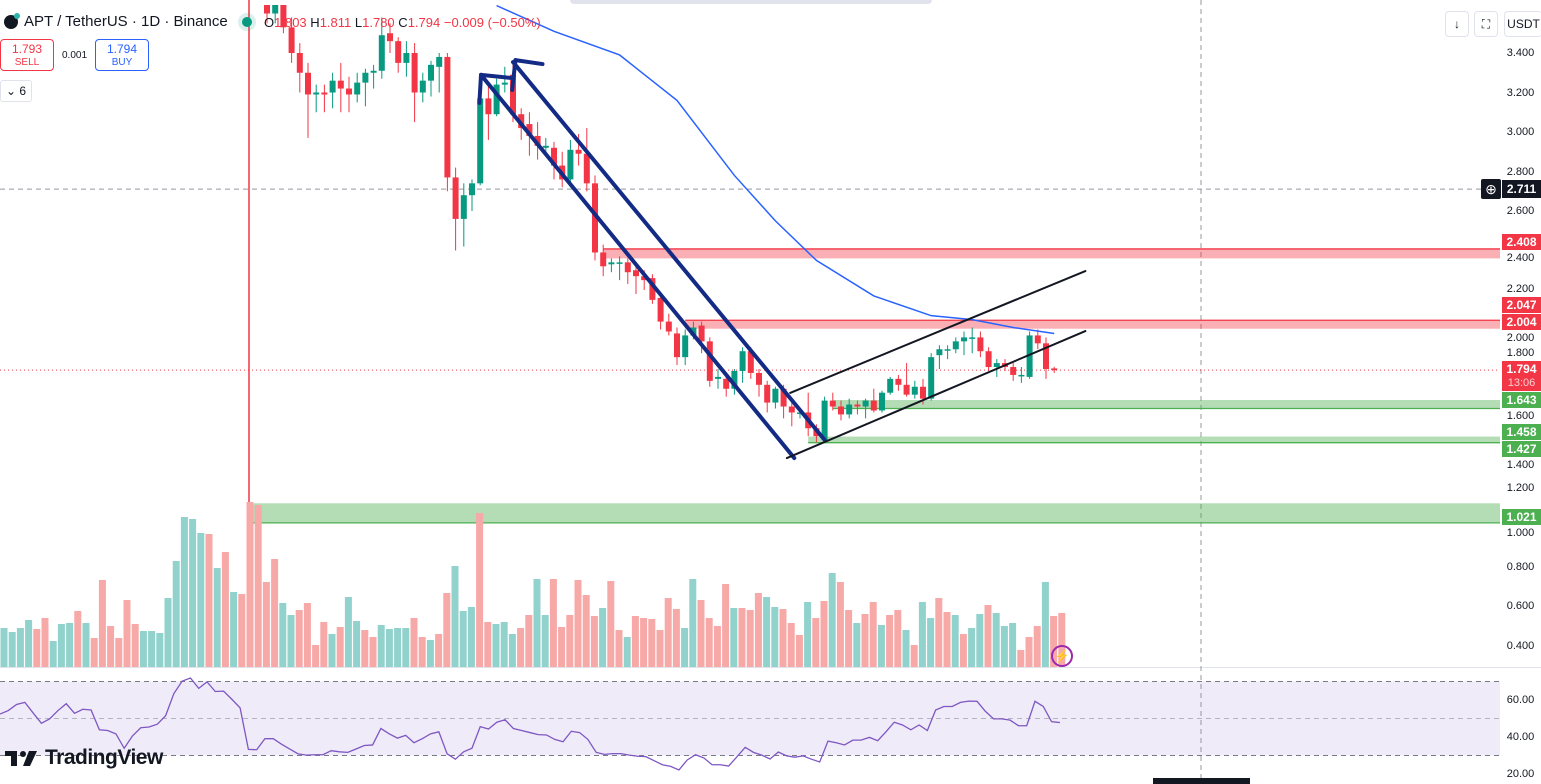  Describe the element at coordinates (533, 584) in the screenshot. I see `volume-layer` at that location.